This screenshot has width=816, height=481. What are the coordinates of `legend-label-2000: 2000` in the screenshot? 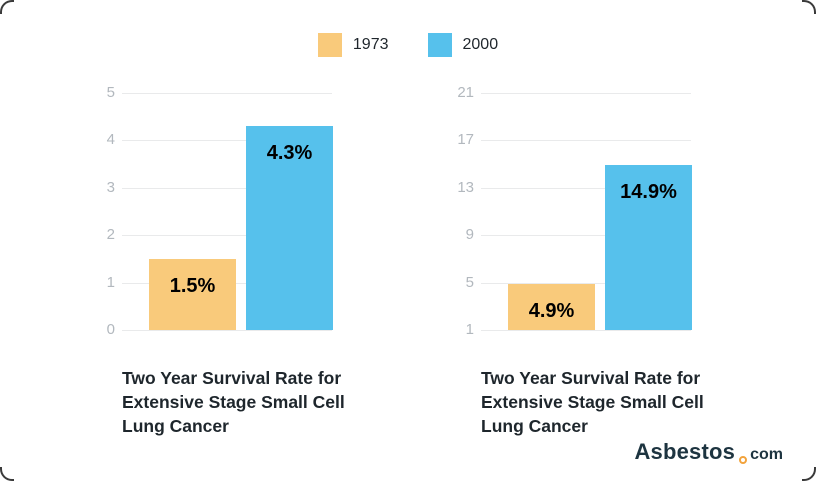 It's located at (480, 44).